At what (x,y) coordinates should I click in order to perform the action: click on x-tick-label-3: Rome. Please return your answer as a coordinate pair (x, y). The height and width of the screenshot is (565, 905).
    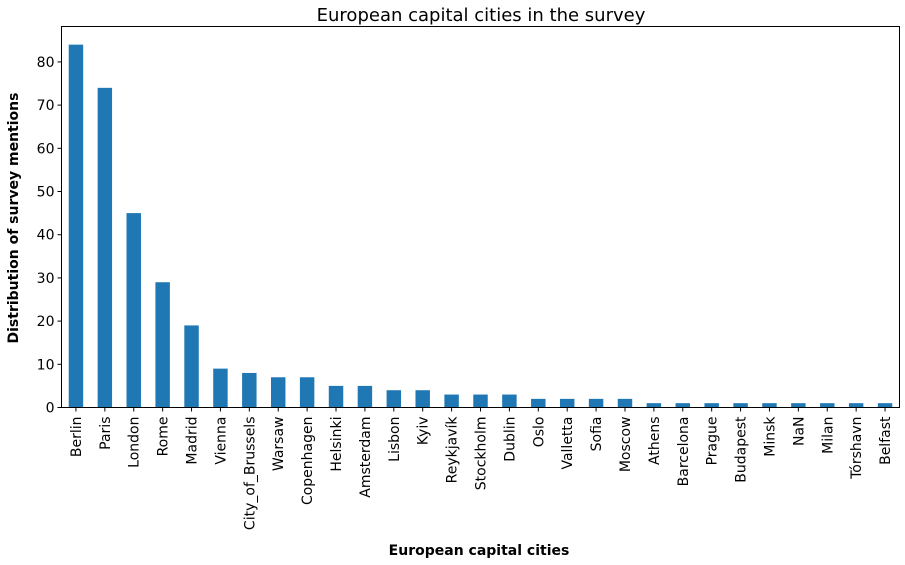
    Looking at the image, I should click on (164, 437).